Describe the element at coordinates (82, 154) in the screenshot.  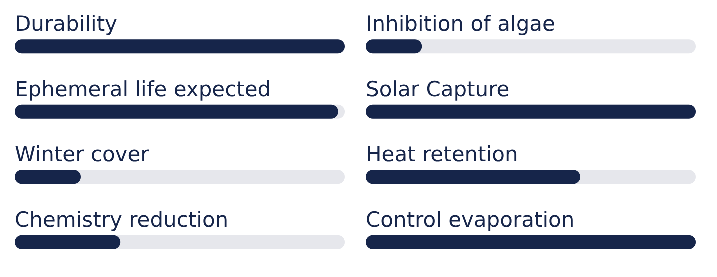
I see `y-tick-label: Winter cover` at that location.